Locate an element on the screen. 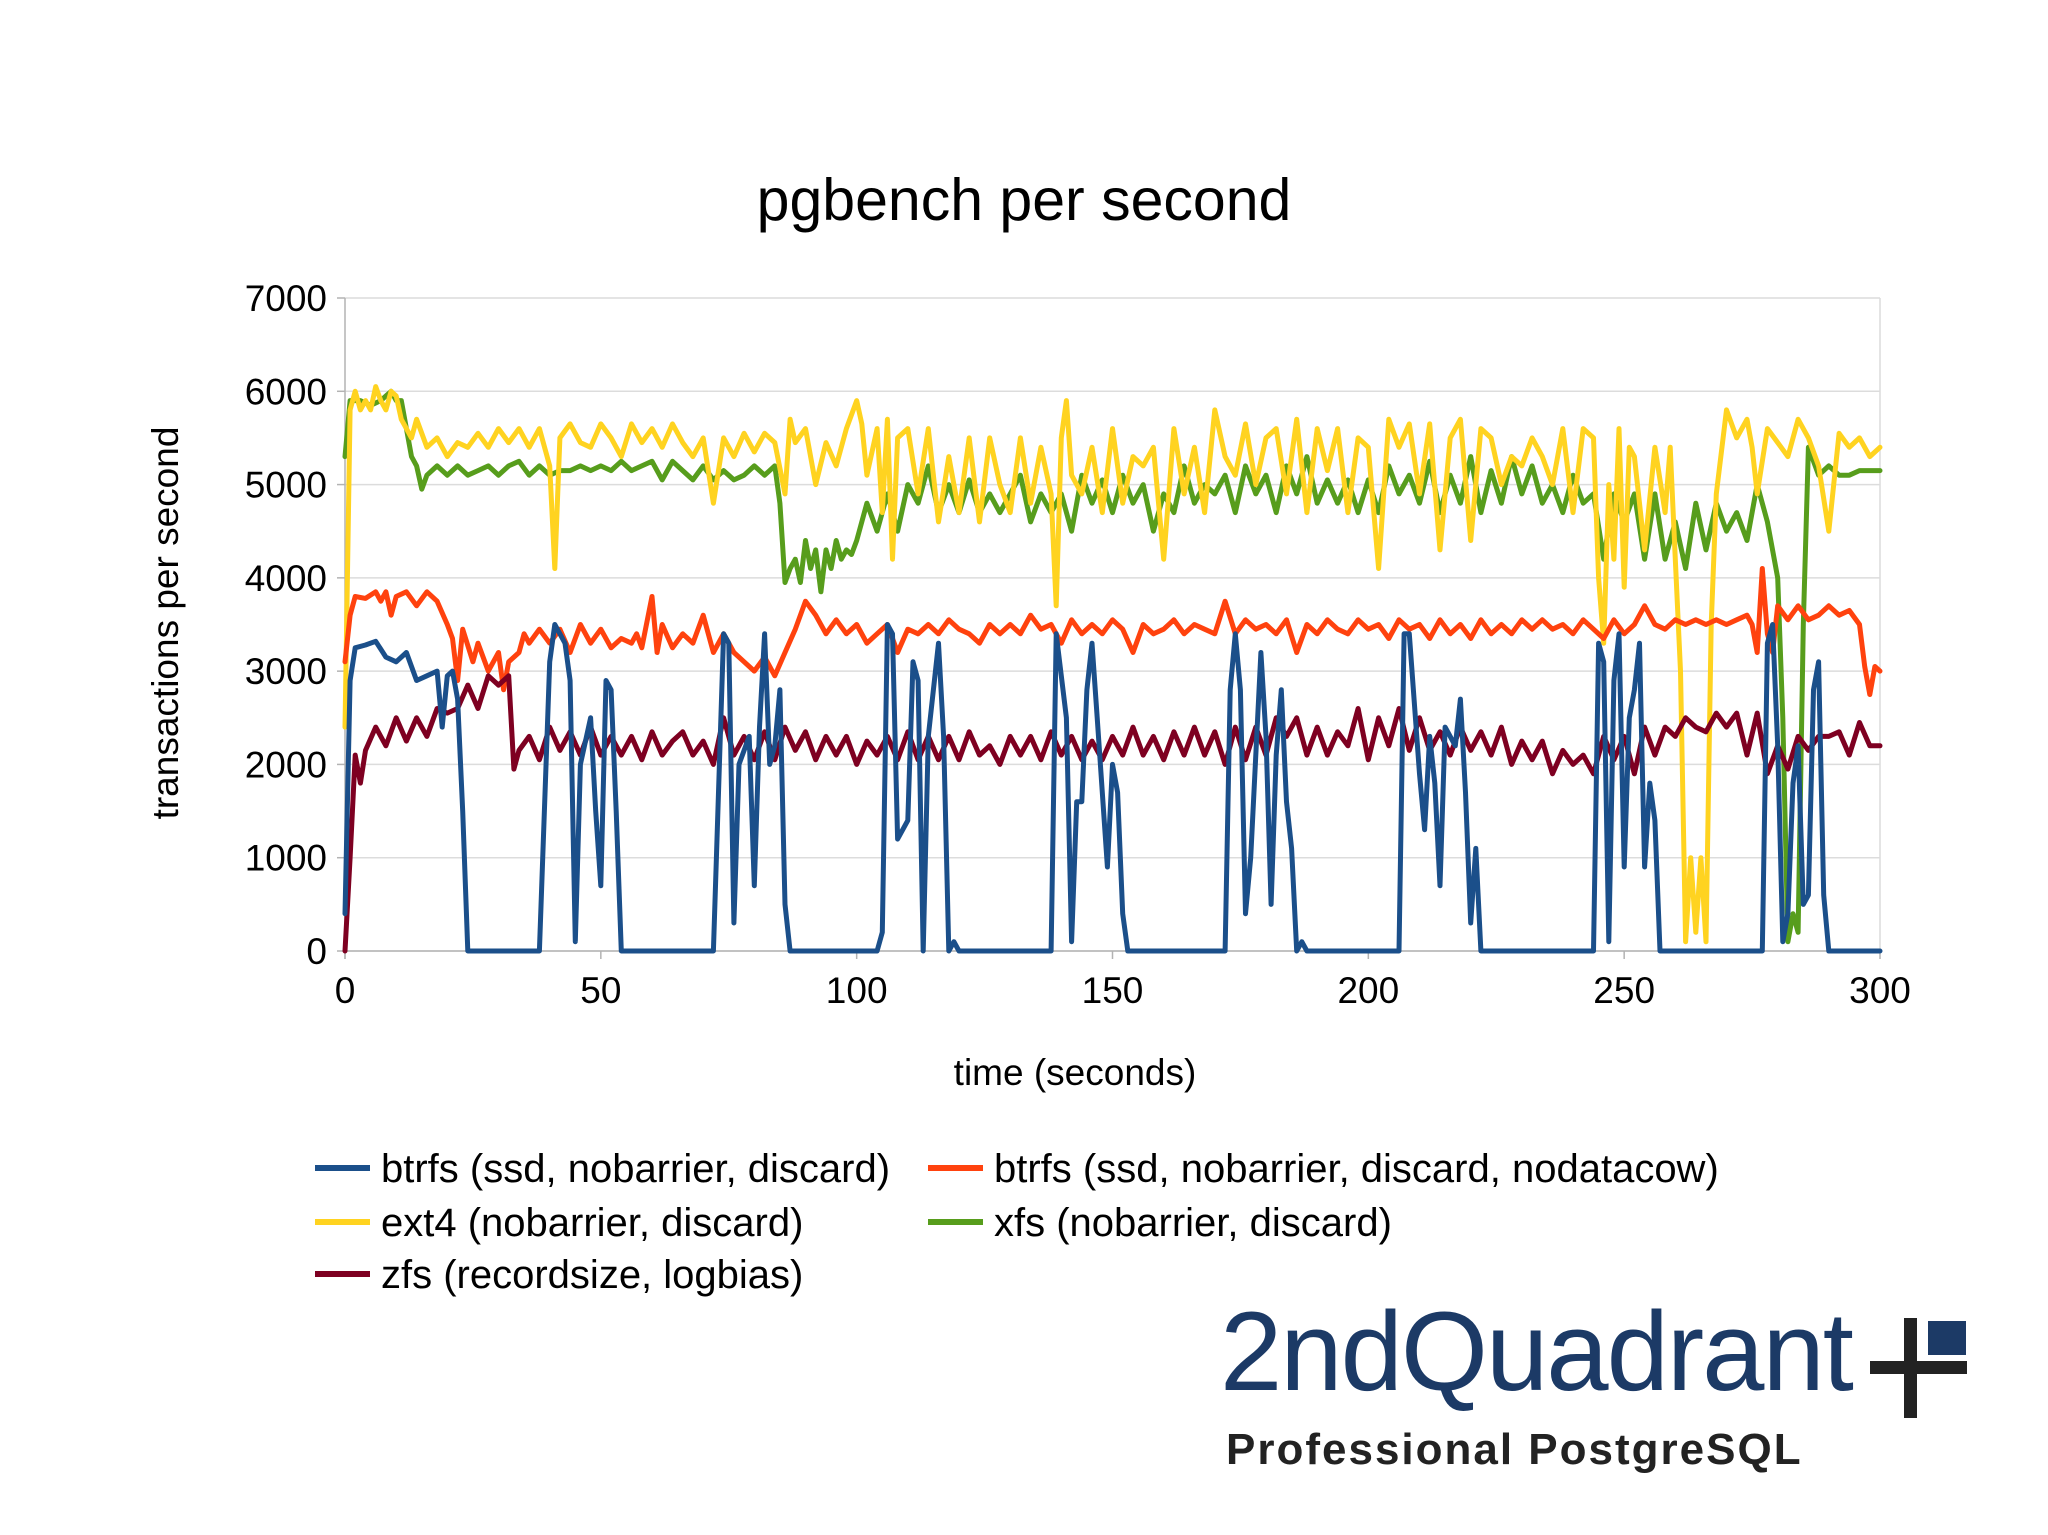 The image size is (2048, 1535). y-tick-label: 1000 is located at coordinates (286, 858).